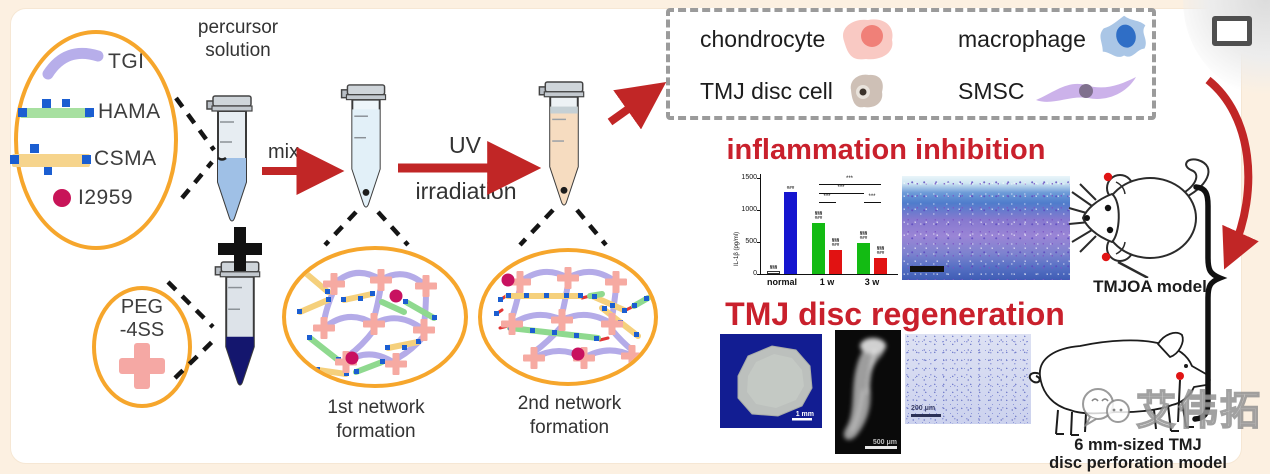 The width and height of the screenshot is (1270, 474). Describe the element at coordinates (991, 90) in the screenshot. I see `legend-label: SMSC` at that location.